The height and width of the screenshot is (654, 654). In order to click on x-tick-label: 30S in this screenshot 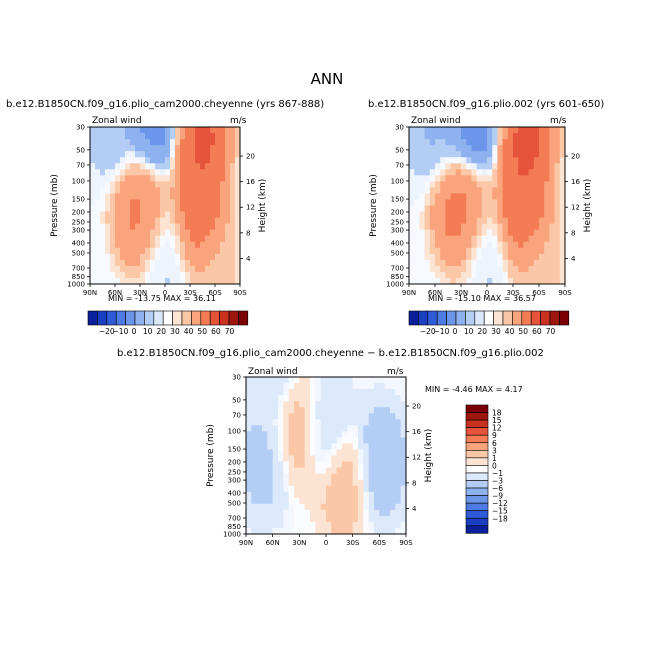, I will do `click(190, 293)`.